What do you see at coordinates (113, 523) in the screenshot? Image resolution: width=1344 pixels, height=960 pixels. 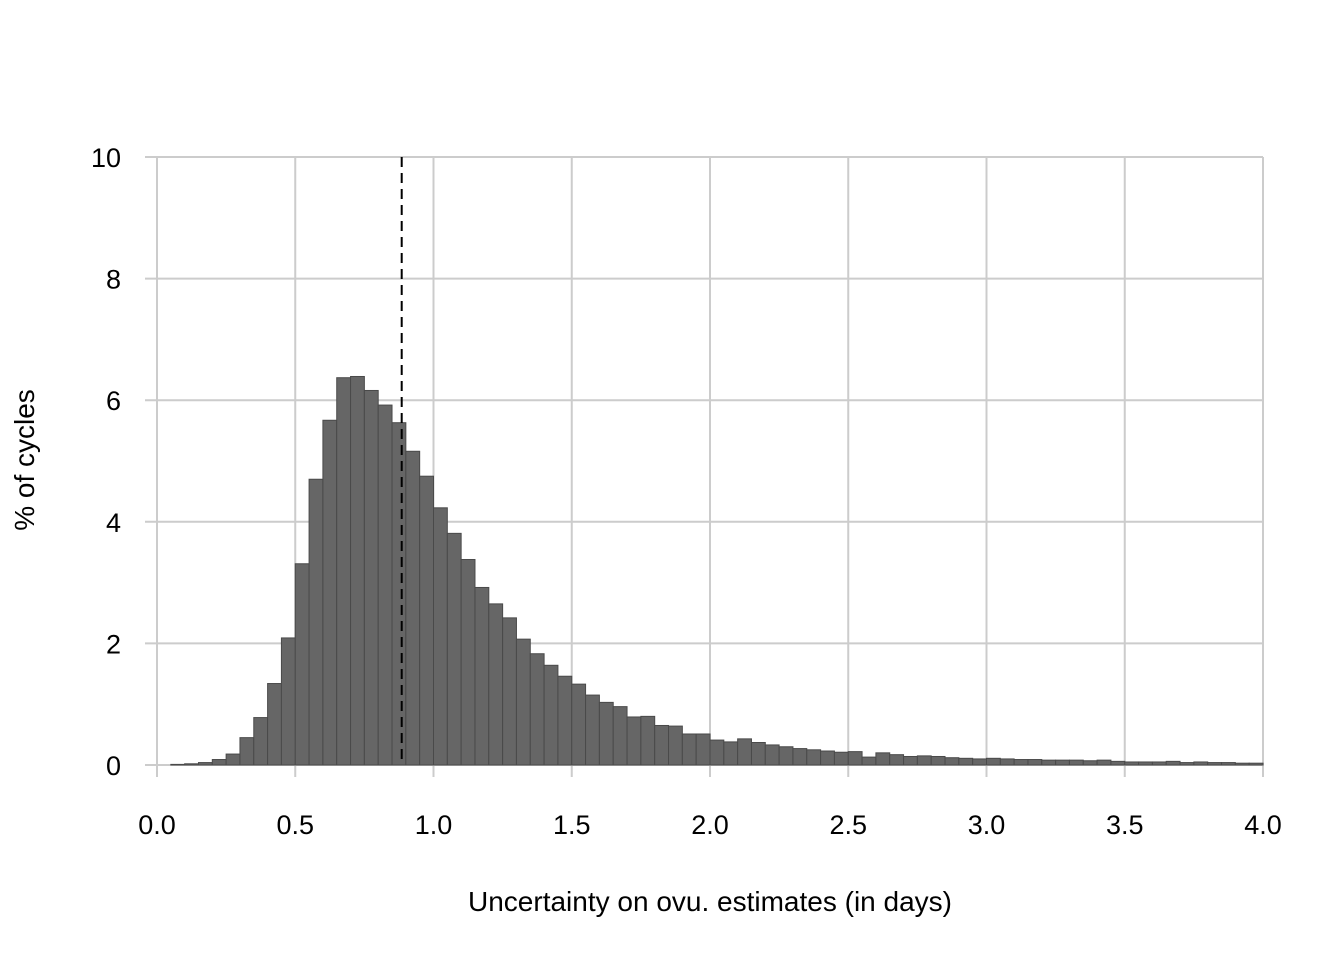 I see `y-tick-label: 4` at bounding box center [113, 523].